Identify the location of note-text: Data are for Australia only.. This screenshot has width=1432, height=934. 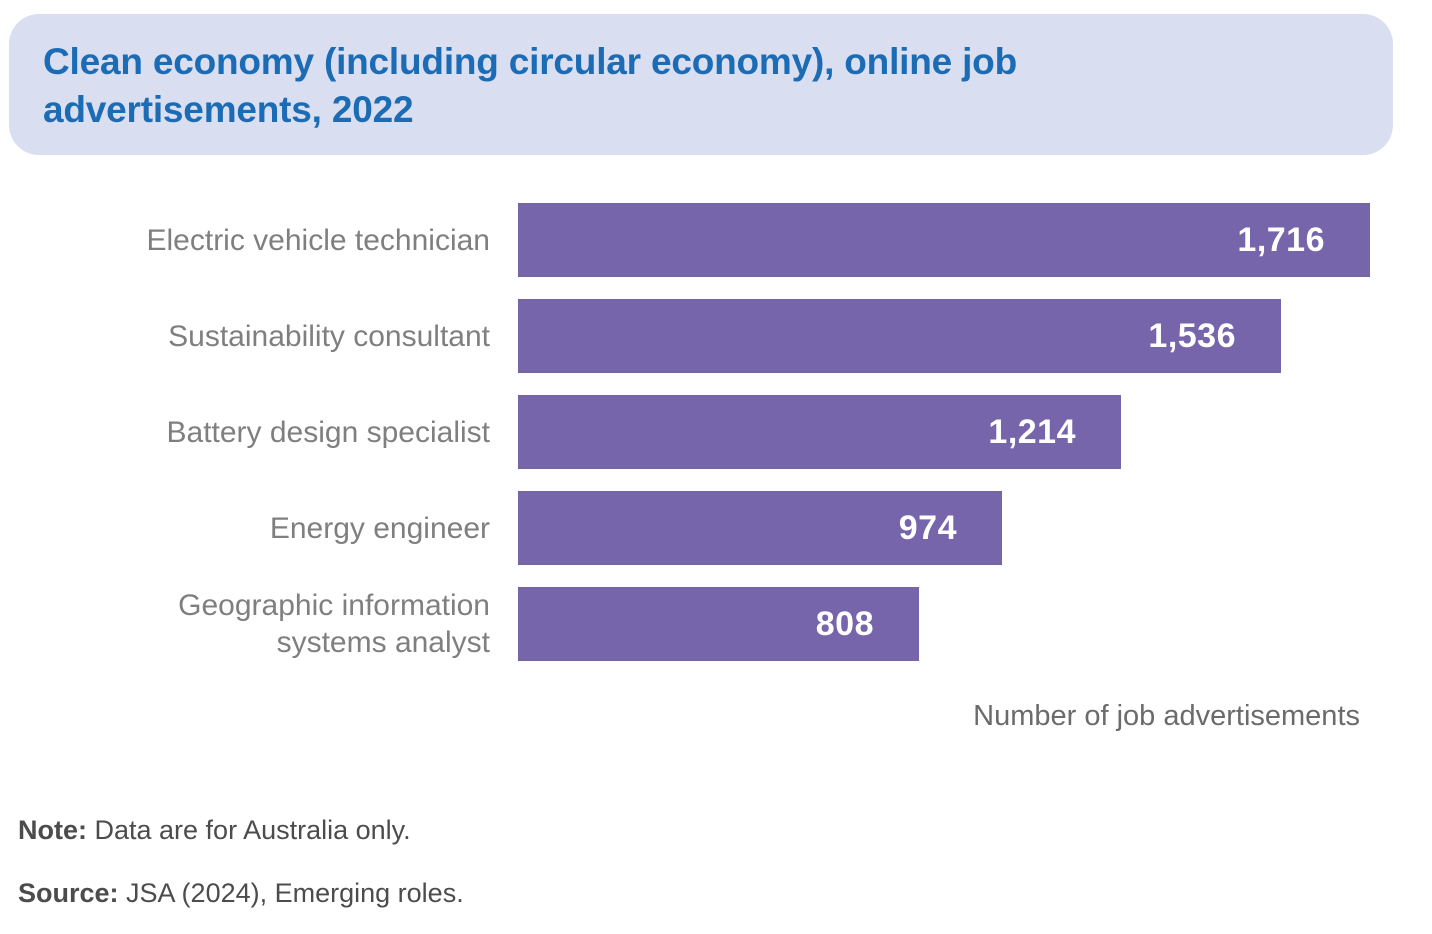
(249, 830).